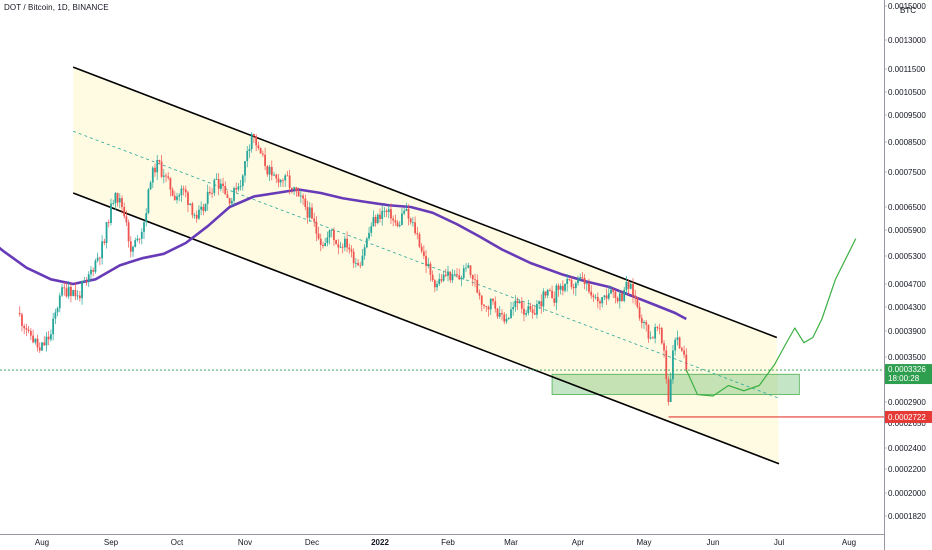 Image resolution: width=932 pixels, height=550 pixels. I want to click on x-tick-label: Nov, so click(245, 542).